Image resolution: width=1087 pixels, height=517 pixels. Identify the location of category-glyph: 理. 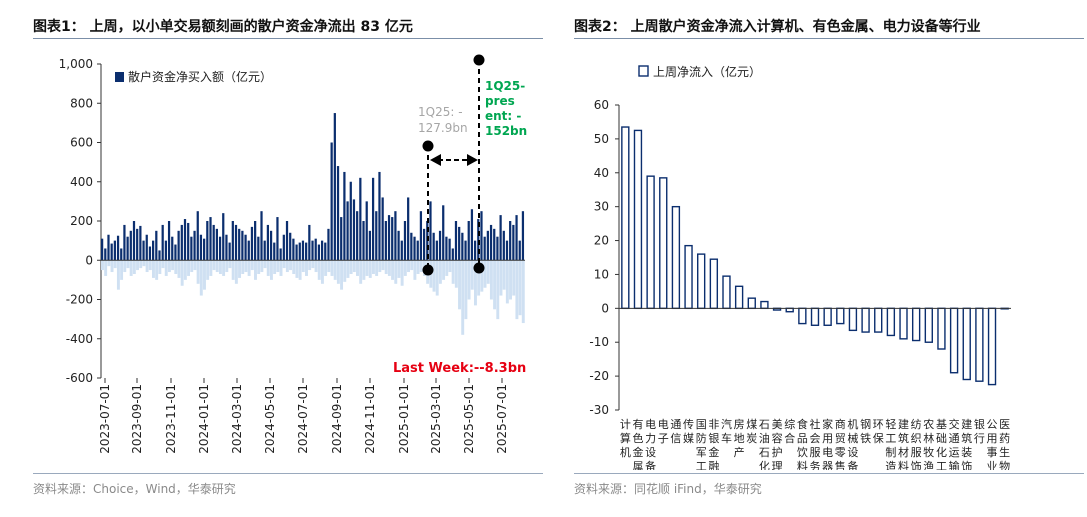
(777, 465).